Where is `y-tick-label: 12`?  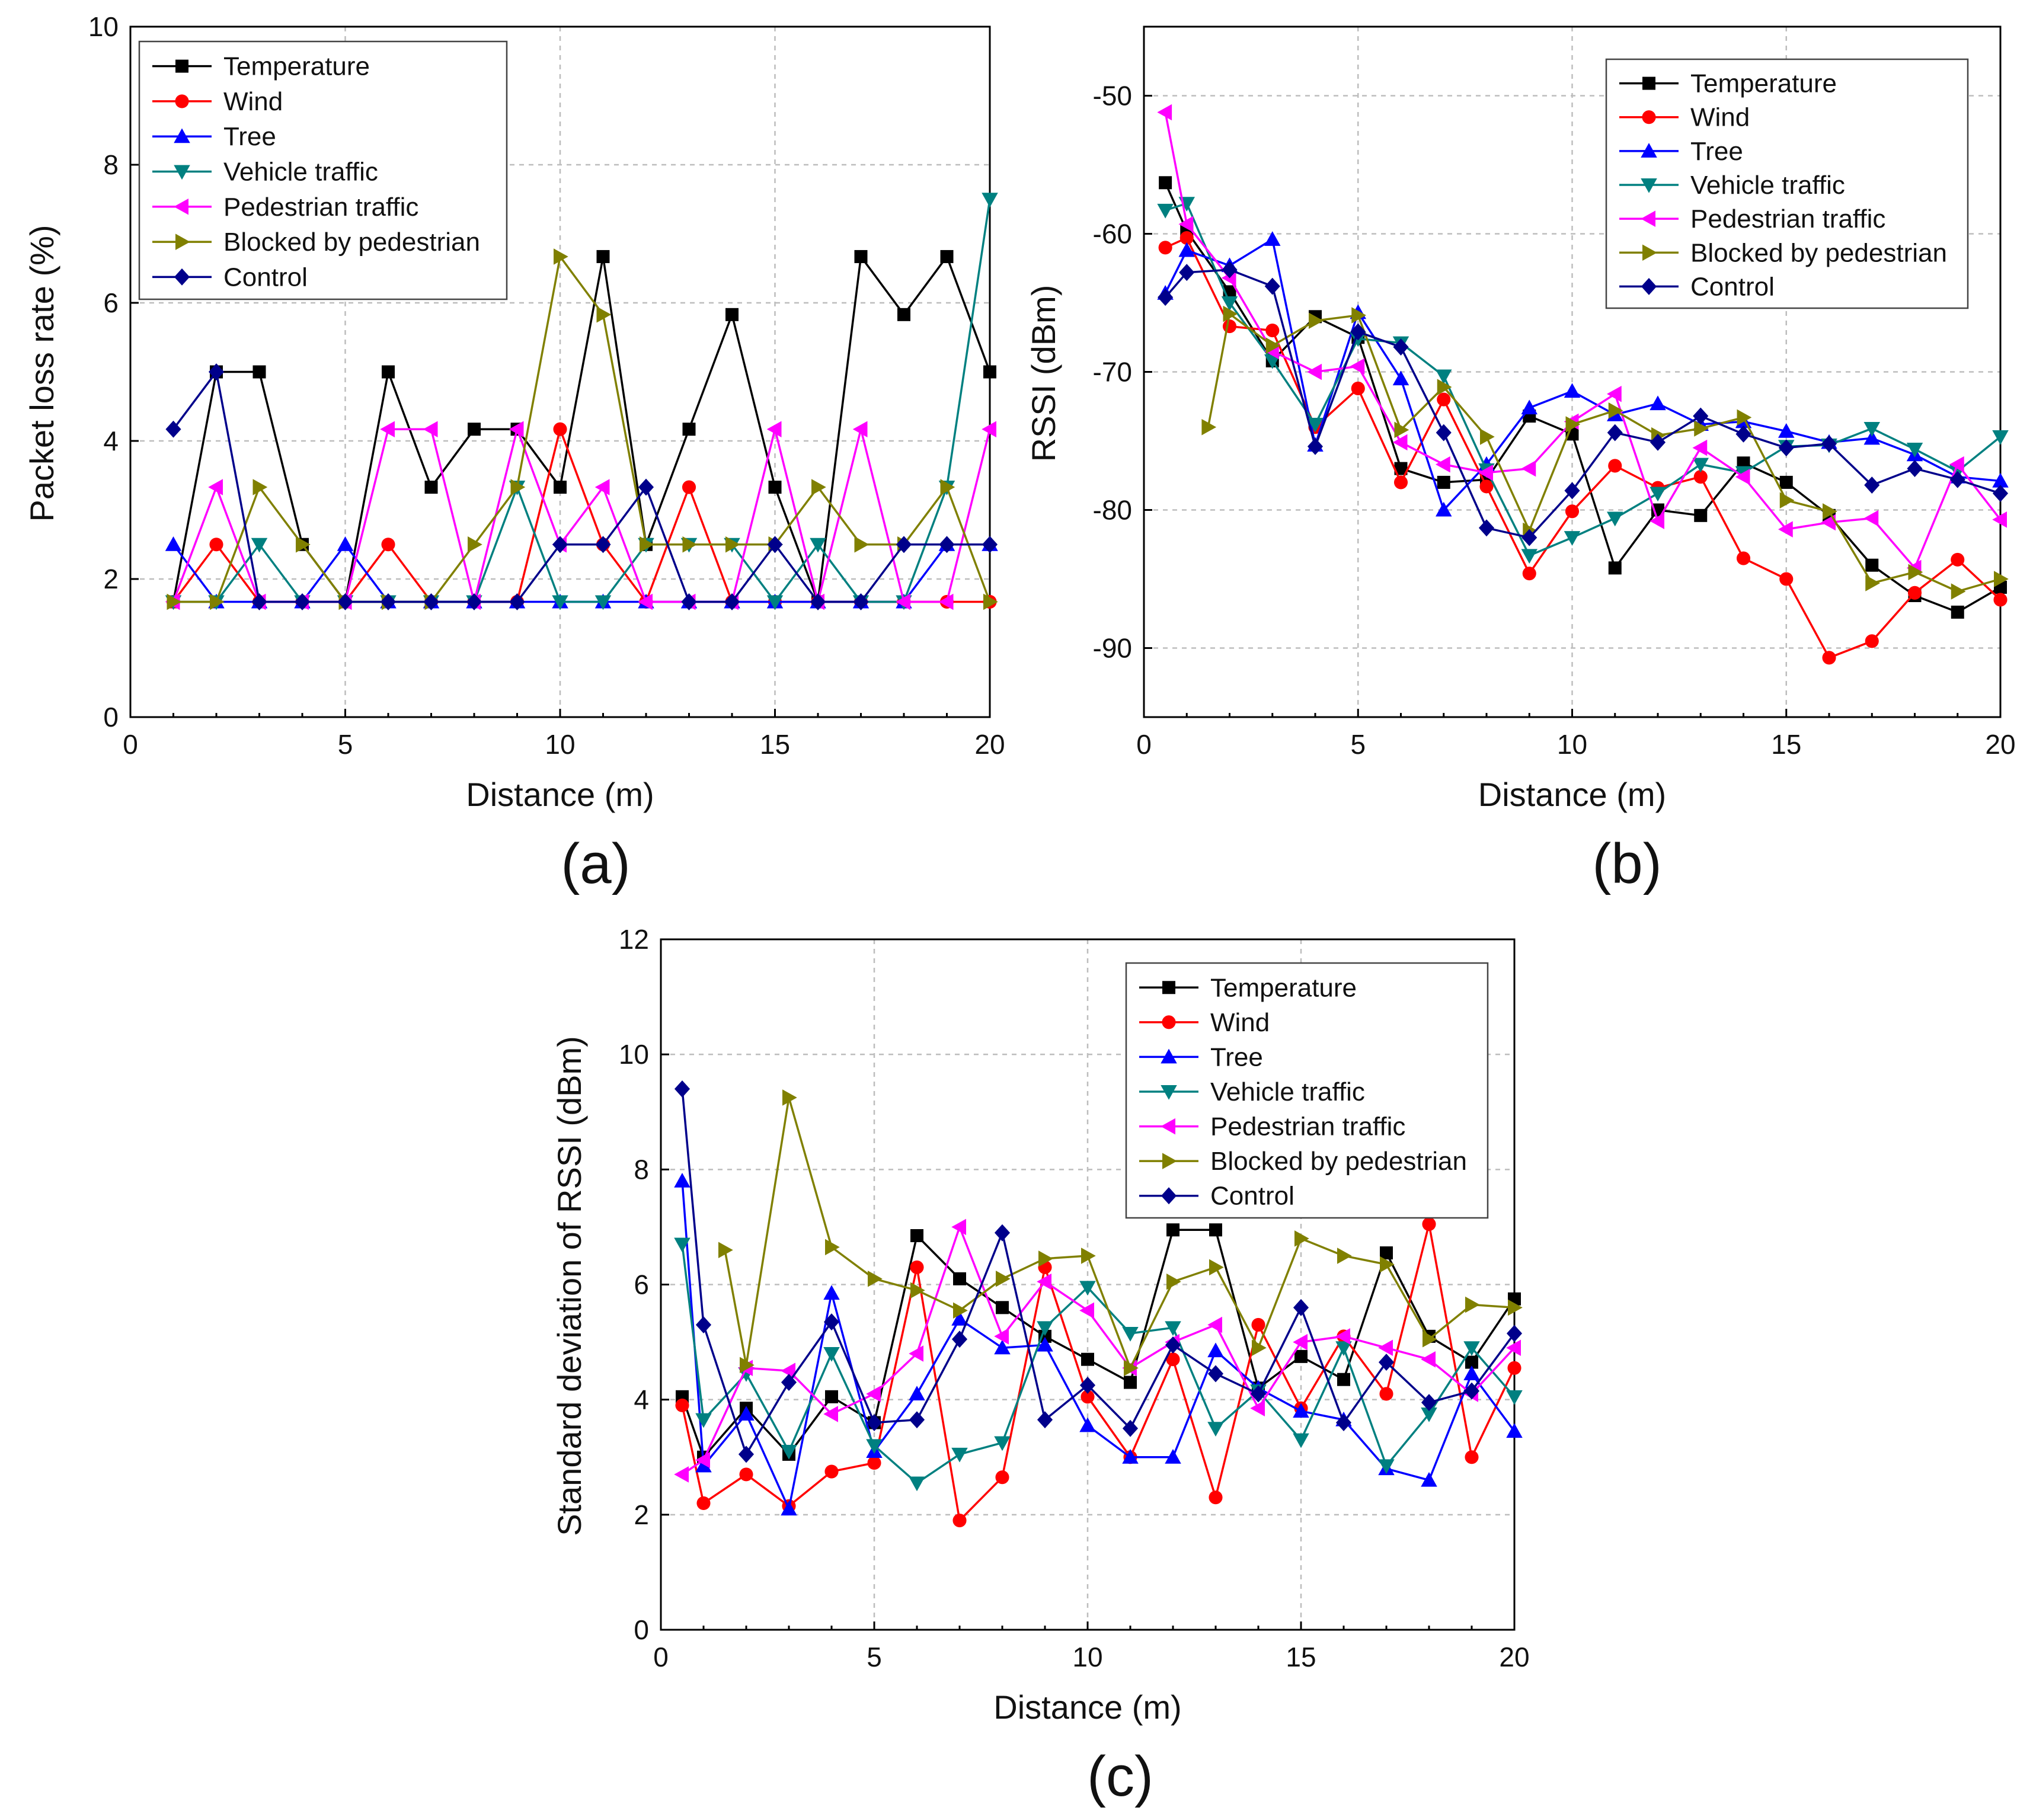 y-tick-label: 12 is located at coordinates (634, 939).